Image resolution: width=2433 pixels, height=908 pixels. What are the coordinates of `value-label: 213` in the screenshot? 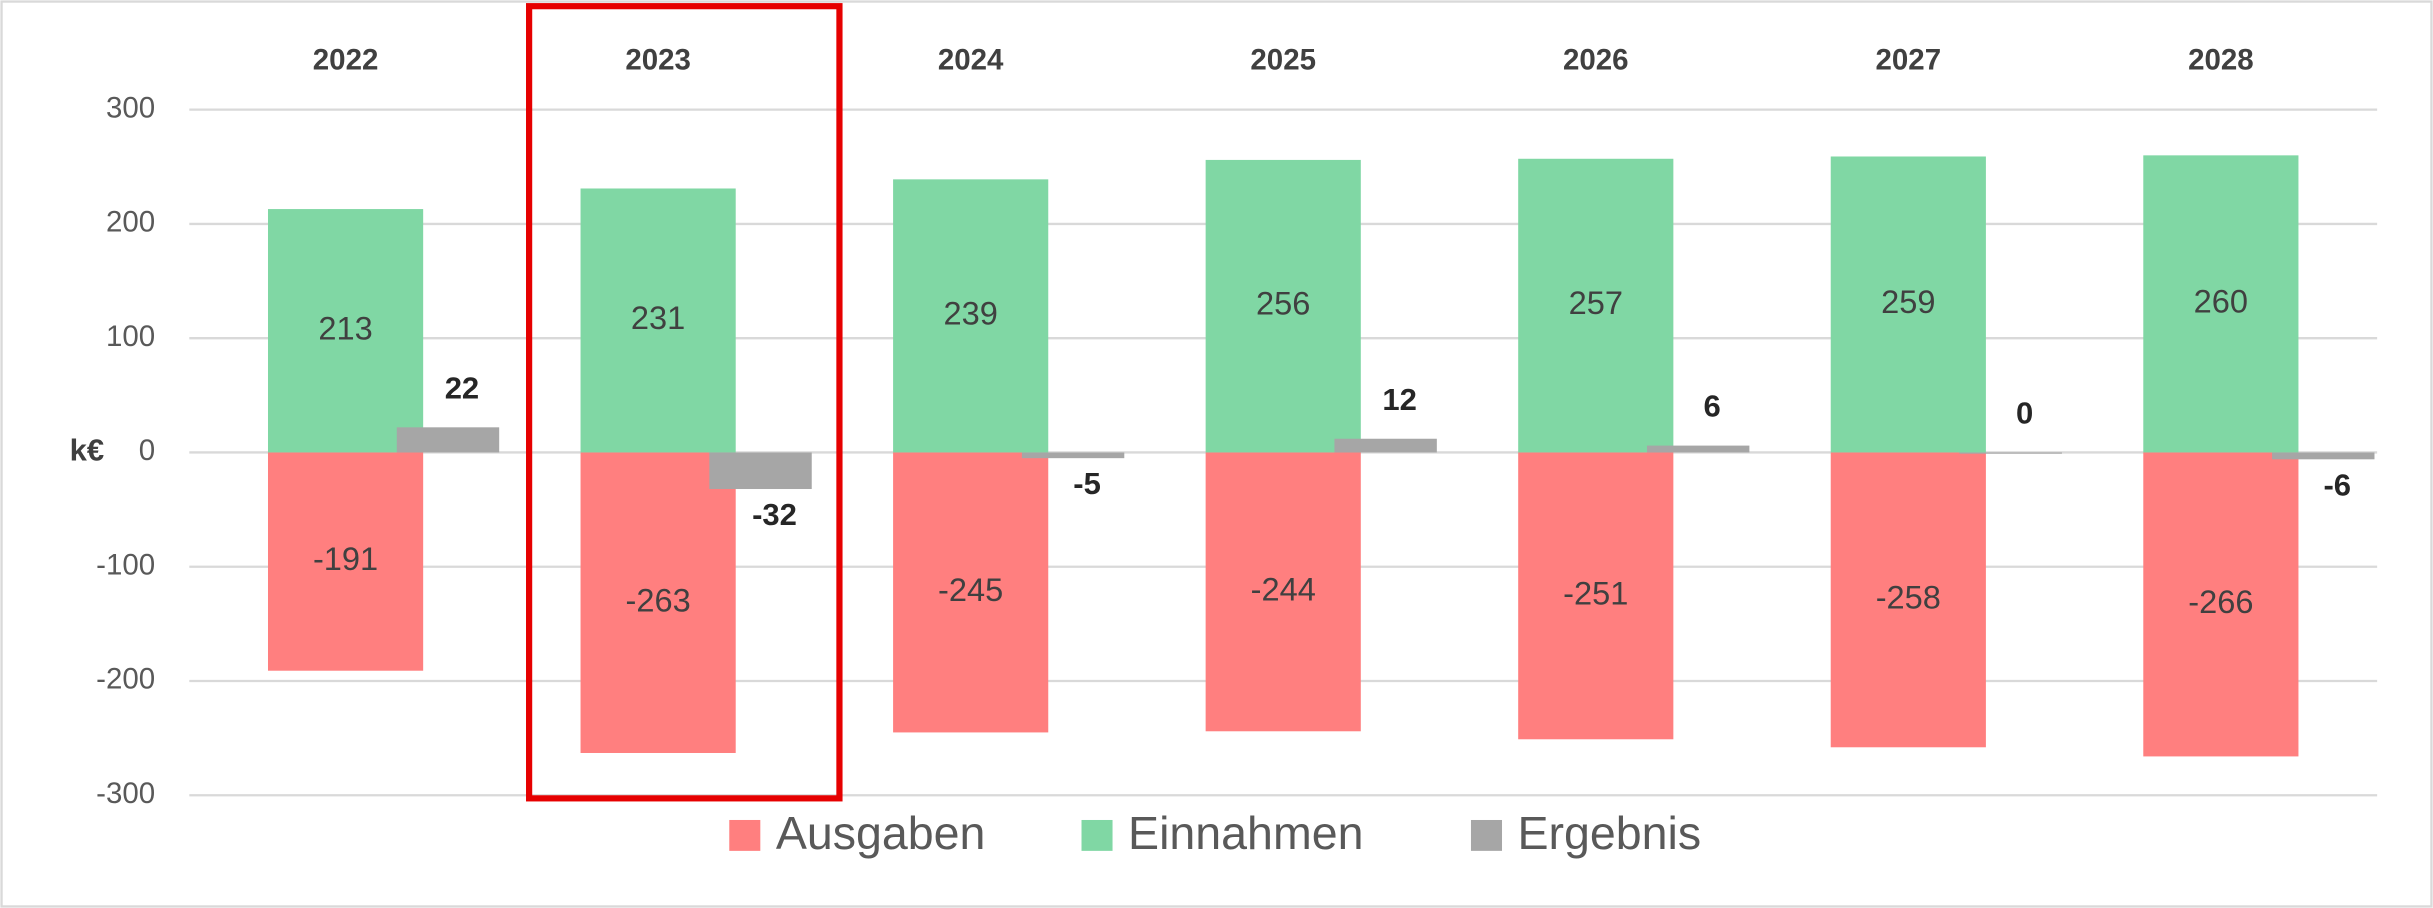 It's located at (345, 328).